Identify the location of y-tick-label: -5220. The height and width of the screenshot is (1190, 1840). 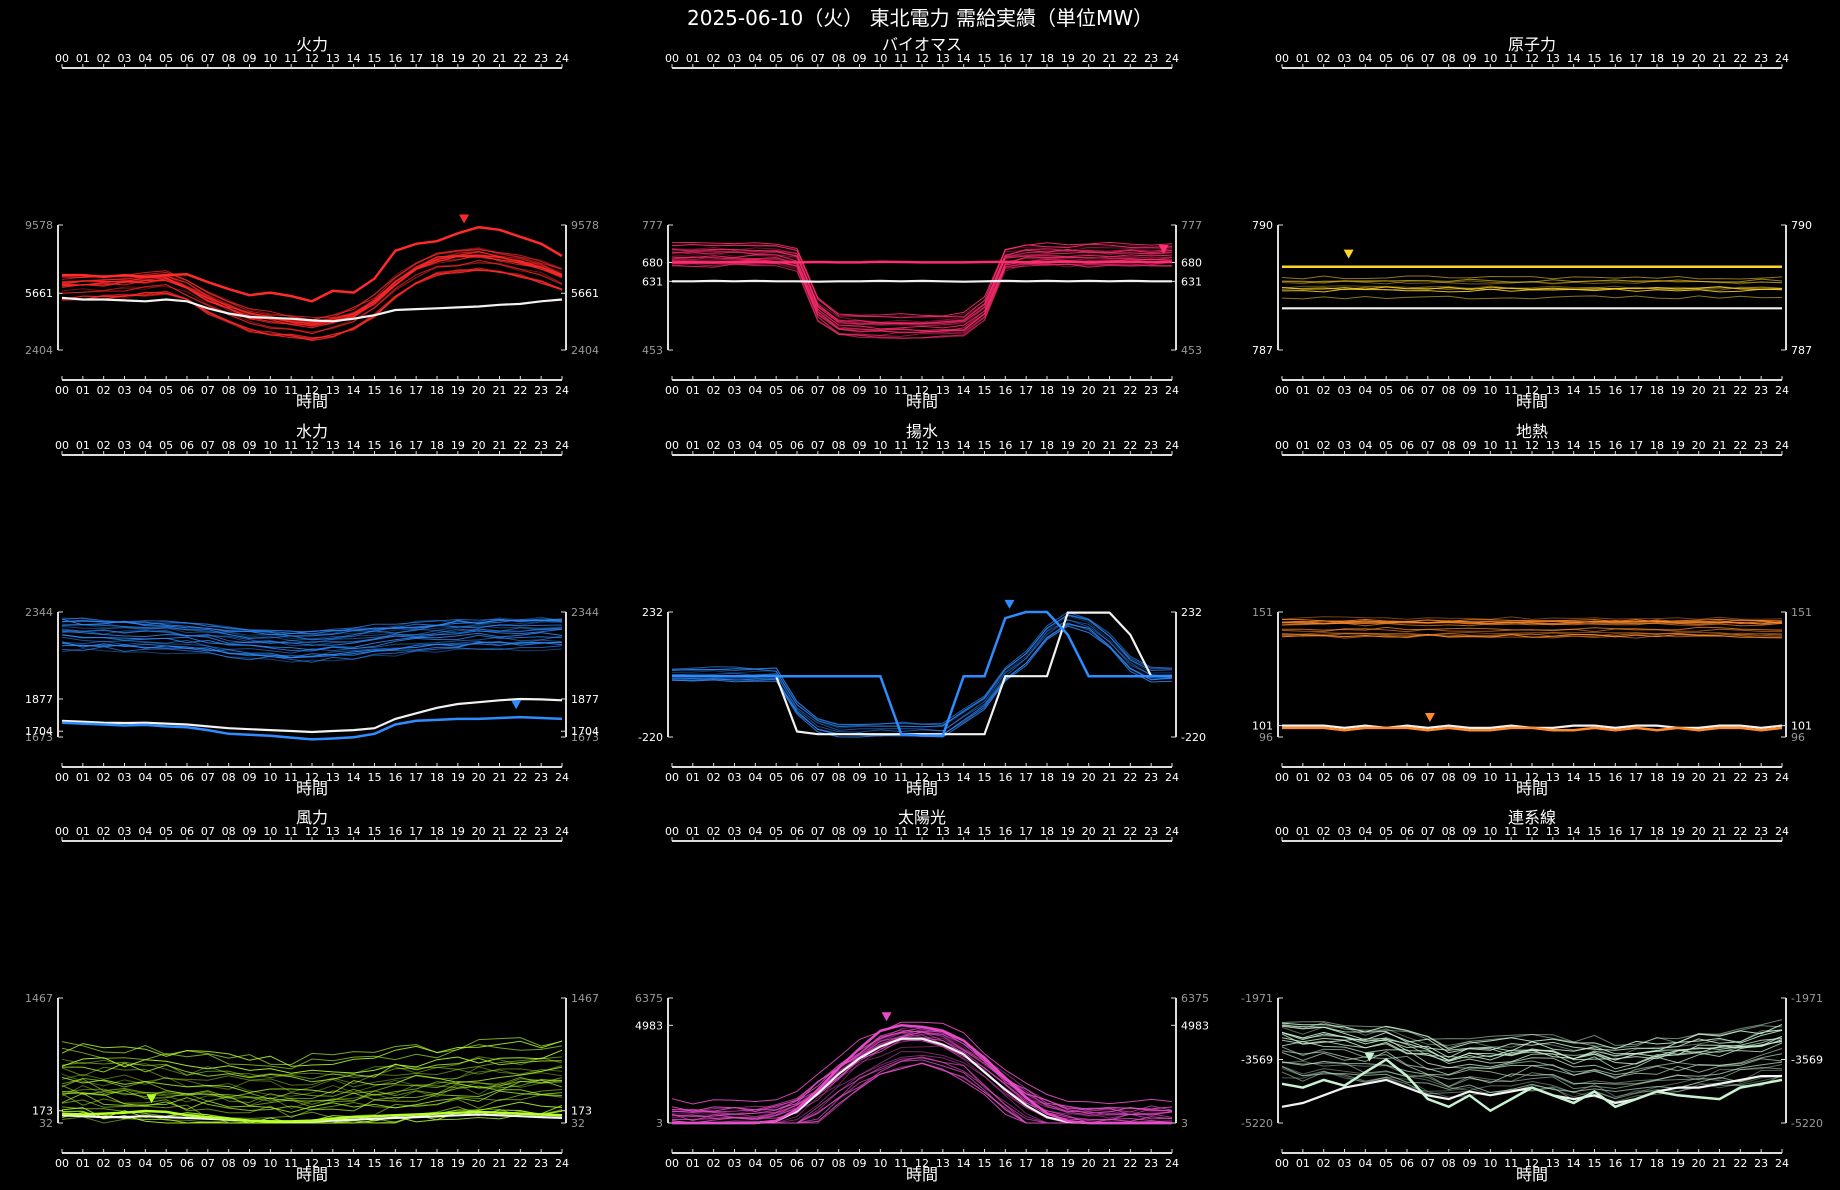
(1257, 1123).